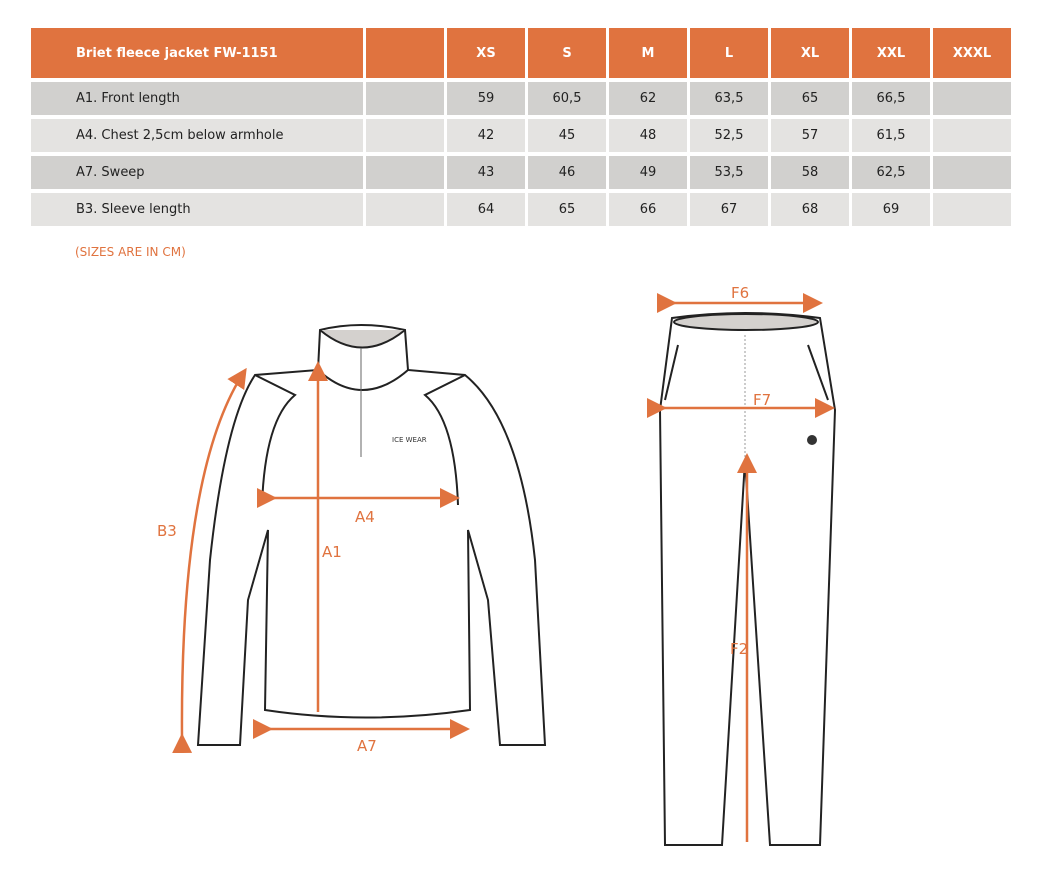 This screenshot has width=1040, height=894. I want to click on size-value: 69, so click(891, 209).